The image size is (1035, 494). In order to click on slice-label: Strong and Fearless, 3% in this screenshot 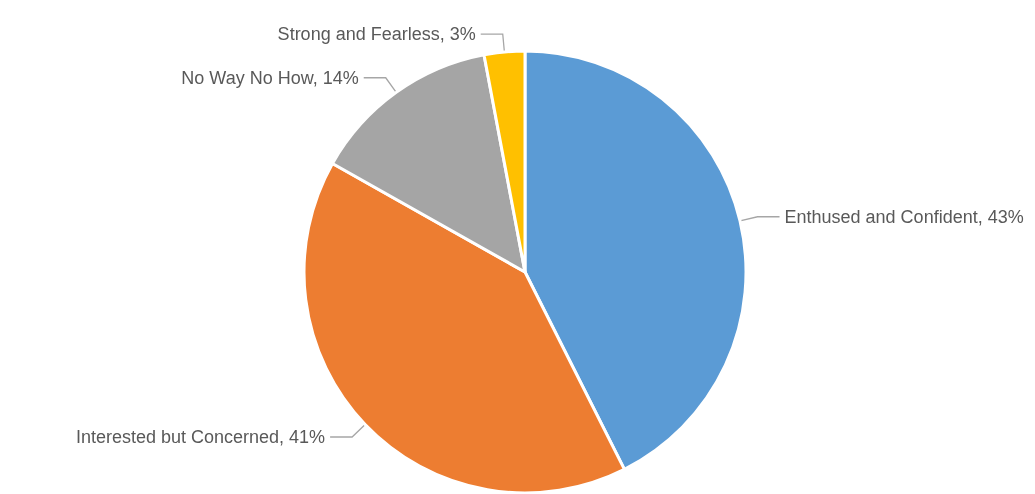, I will do `click(376, 34)`.